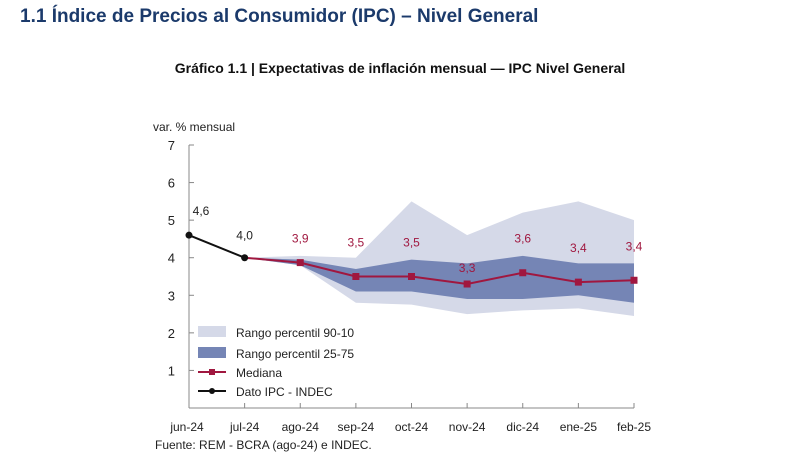 The height and width of the screenshot is (475, 800). Describe the element at coordinates (171, 370) in the screenshot. I see `y-tick-label: 1` at that location.